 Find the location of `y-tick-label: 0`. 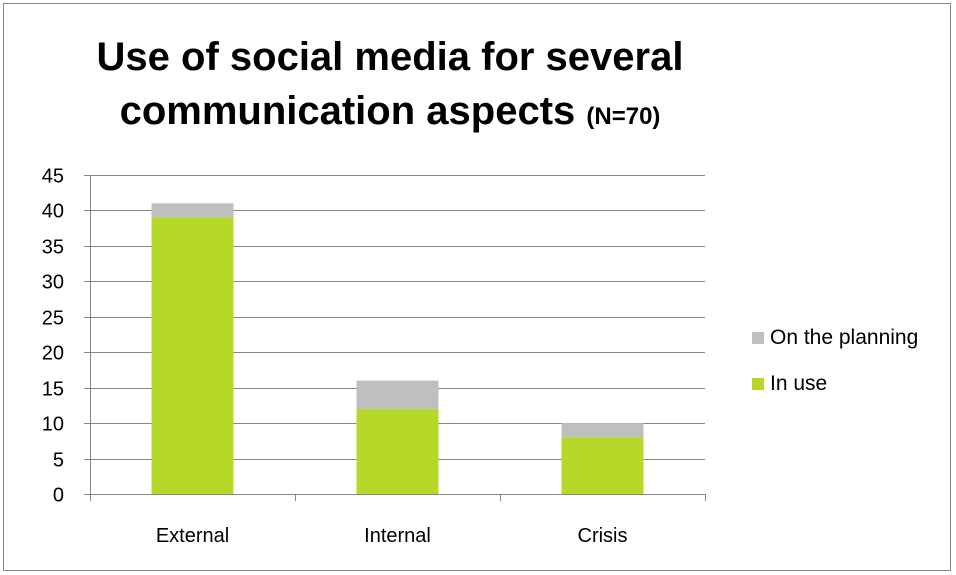

y-tick-label: 0 is located at coordinates (58, 496).